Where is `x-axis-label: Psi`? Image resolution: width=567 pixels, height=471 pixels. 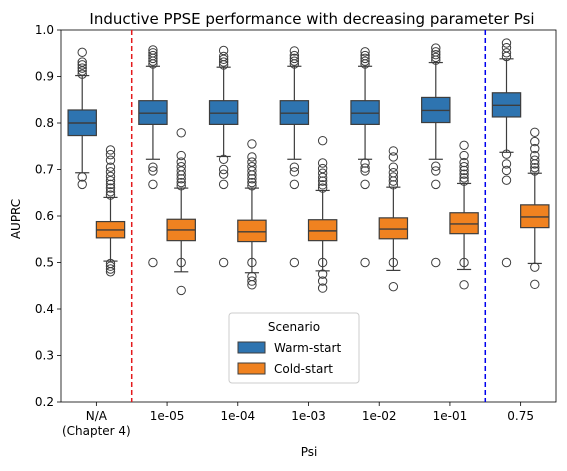 x-axis-label: Psi is located at coordinates (309, 452).